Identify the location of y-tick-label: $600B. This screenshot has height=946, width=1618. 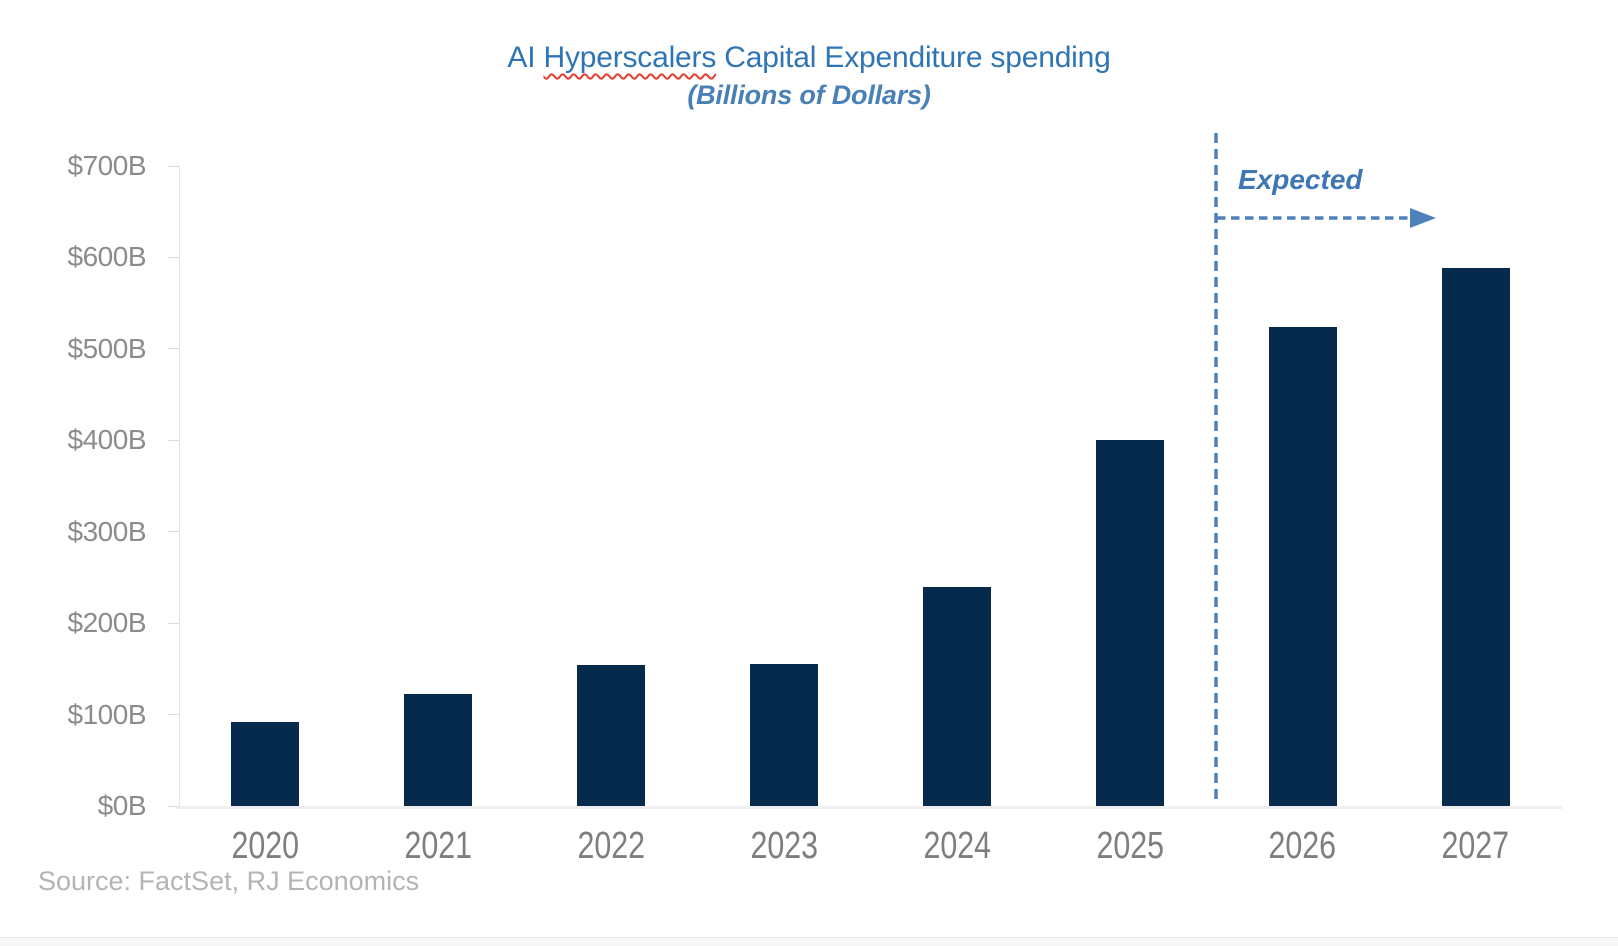
(107, 257).